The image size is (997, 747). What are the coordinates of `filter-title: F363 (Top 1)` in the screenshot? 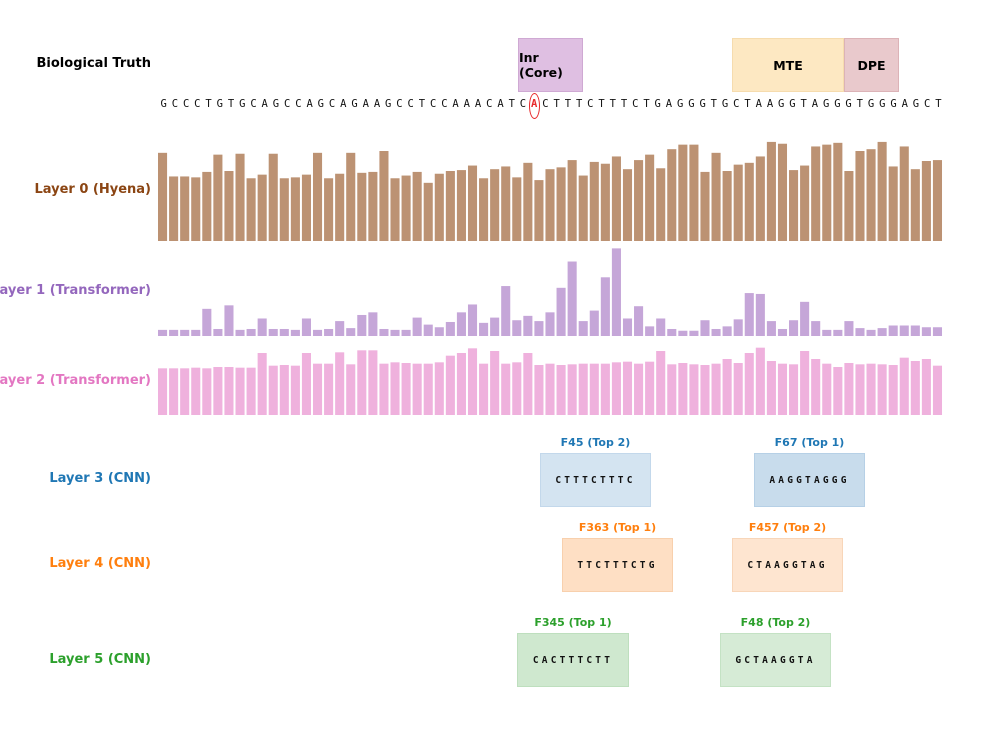 It's located at (617, 527).